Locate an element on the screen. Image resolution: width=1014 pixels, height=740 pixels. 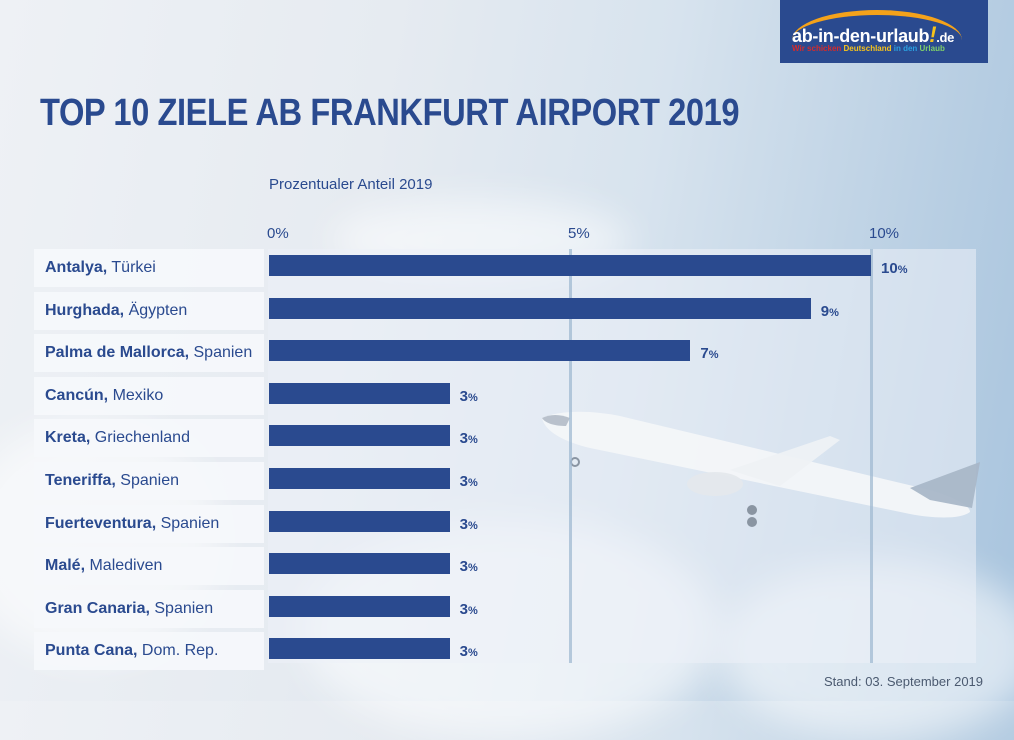
bar-value: 9 is located at coordinates (825, 311).